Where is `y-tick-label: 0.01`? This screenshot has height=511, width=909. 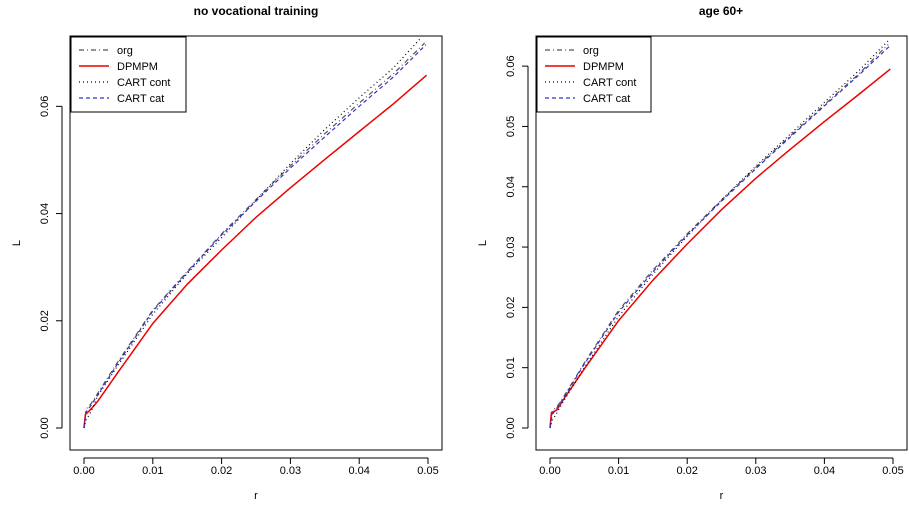
y-tick-label: 0.01 is located at coordinates (511, 367).